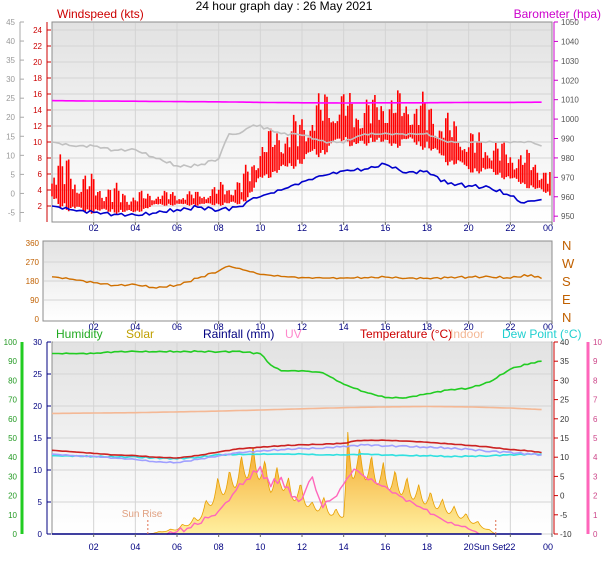  Describe the element at coordinates (297, 410) in the screenshot. I see `series-indoor-line` at that location.